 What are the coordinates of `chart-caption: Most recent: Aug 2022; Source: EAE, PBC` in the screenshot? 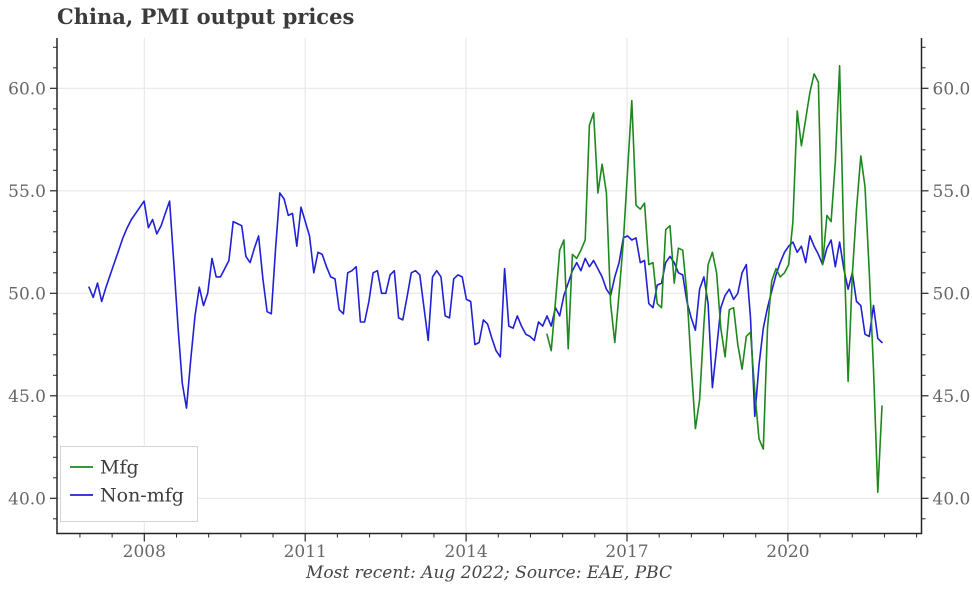 It's located at (488, 573).